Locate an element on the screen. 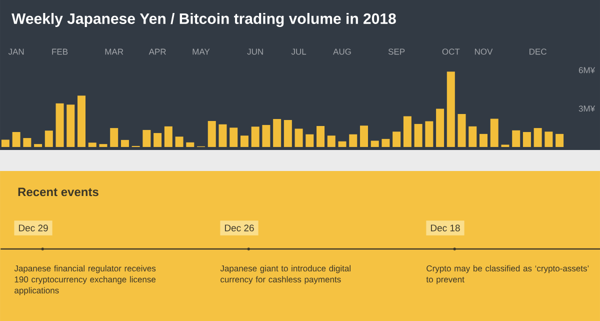  text: Dec 26 is located at coordinates (239, 228).